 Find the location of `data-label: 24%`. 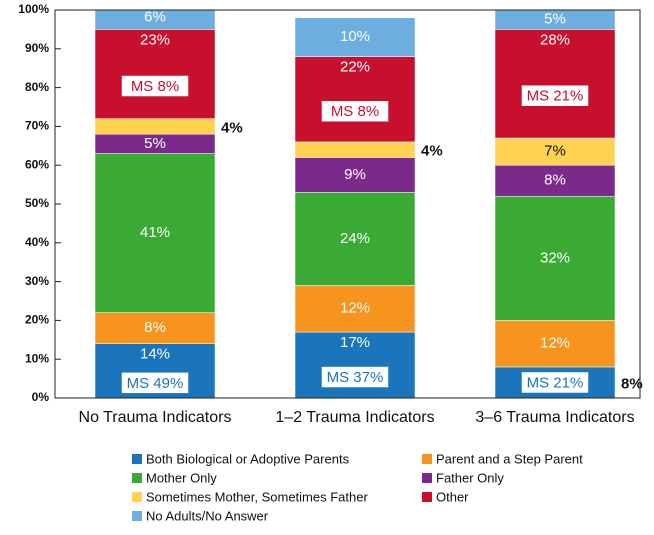

data-label: 24% is located at coordinates (355, 238).